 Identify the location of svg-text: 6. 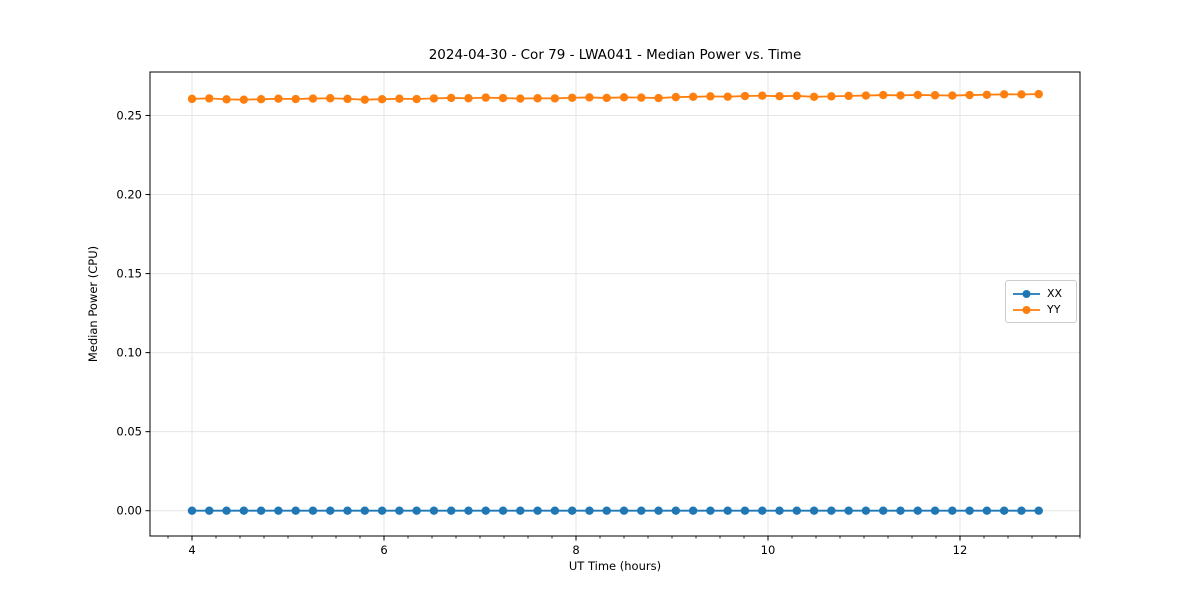
(383, 550).